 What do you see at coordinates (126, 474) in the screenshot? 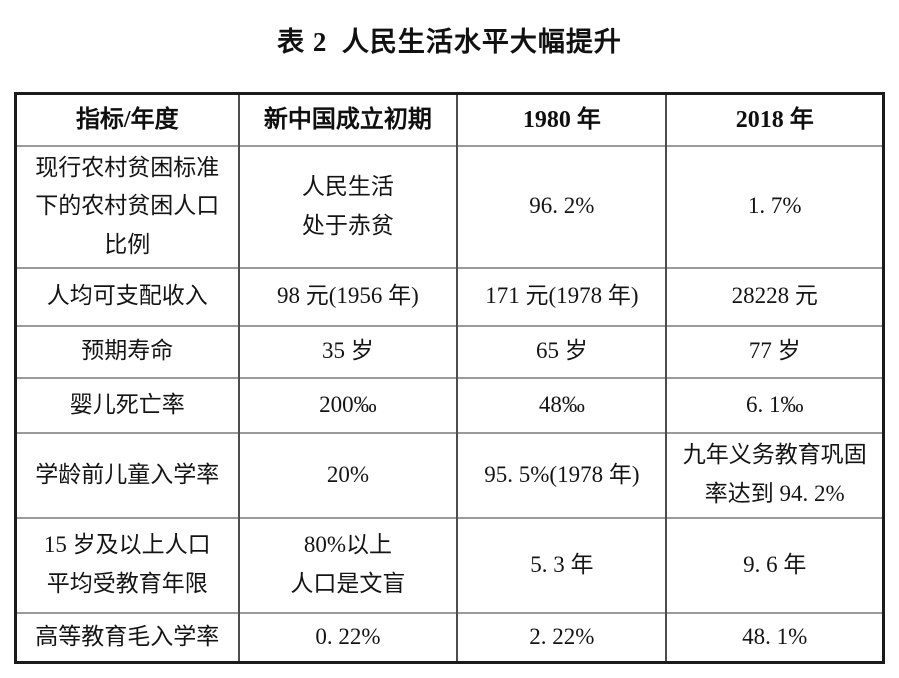
I see `table-cell: 学龄前儿童入学率` at bounding box center [126, 474].